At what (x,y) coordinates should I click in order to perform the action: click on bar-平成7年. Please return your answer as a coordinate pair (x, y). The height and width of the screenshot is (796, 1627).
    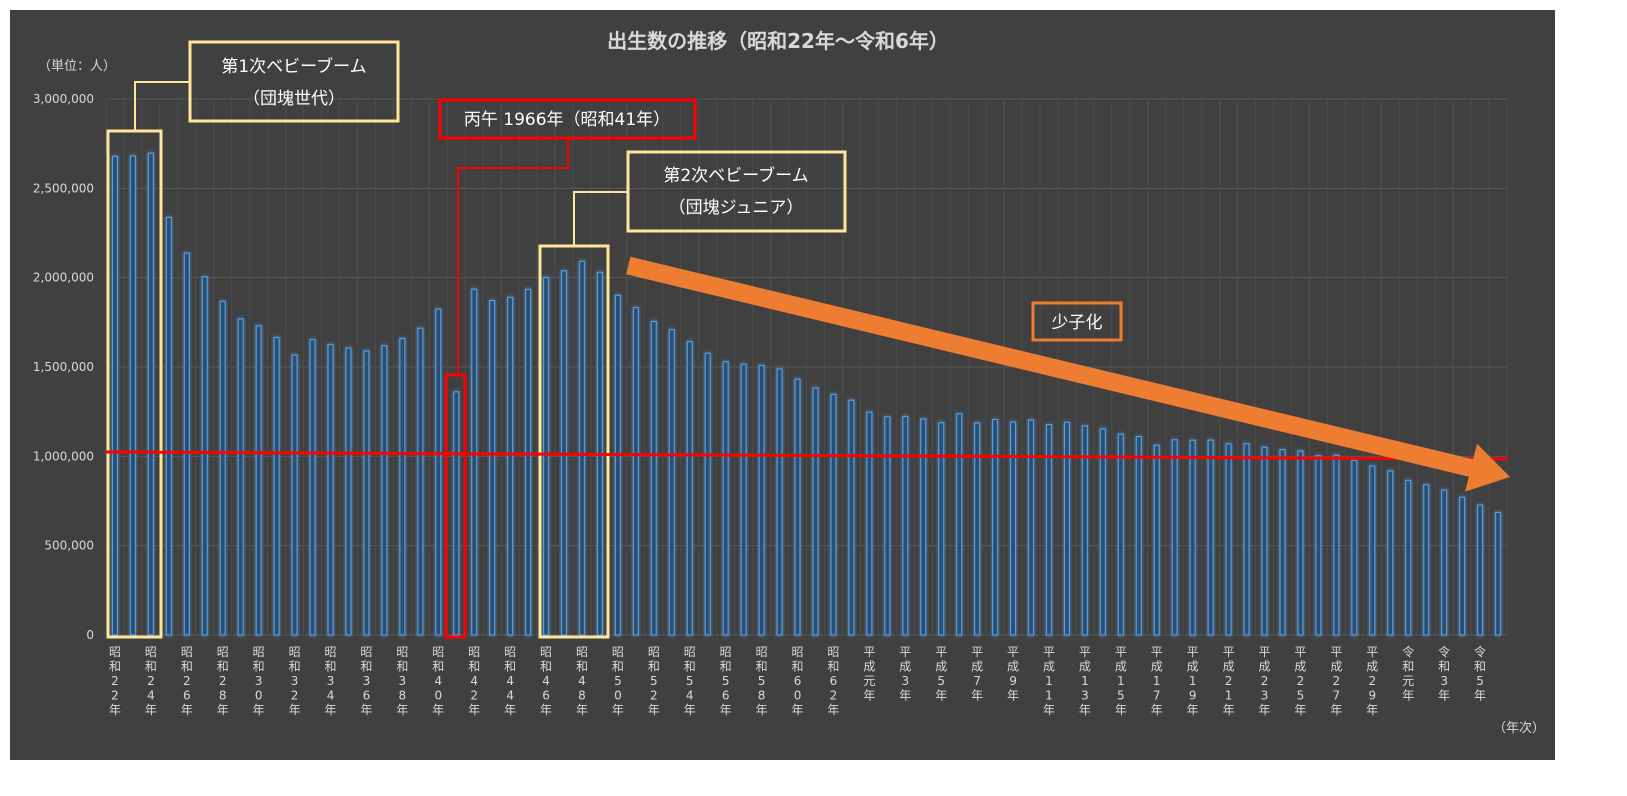
    Looking at the image, I should click on (977, 529).